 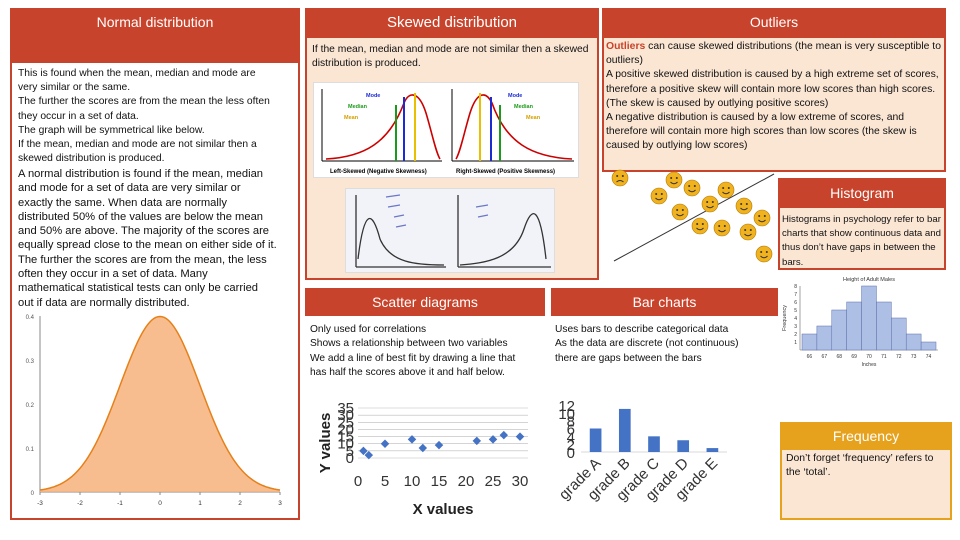 What do you see at coordinates (884, 357) in the screenshot?
I see `x-tick-label: 71` at bounding box center [884, 357].